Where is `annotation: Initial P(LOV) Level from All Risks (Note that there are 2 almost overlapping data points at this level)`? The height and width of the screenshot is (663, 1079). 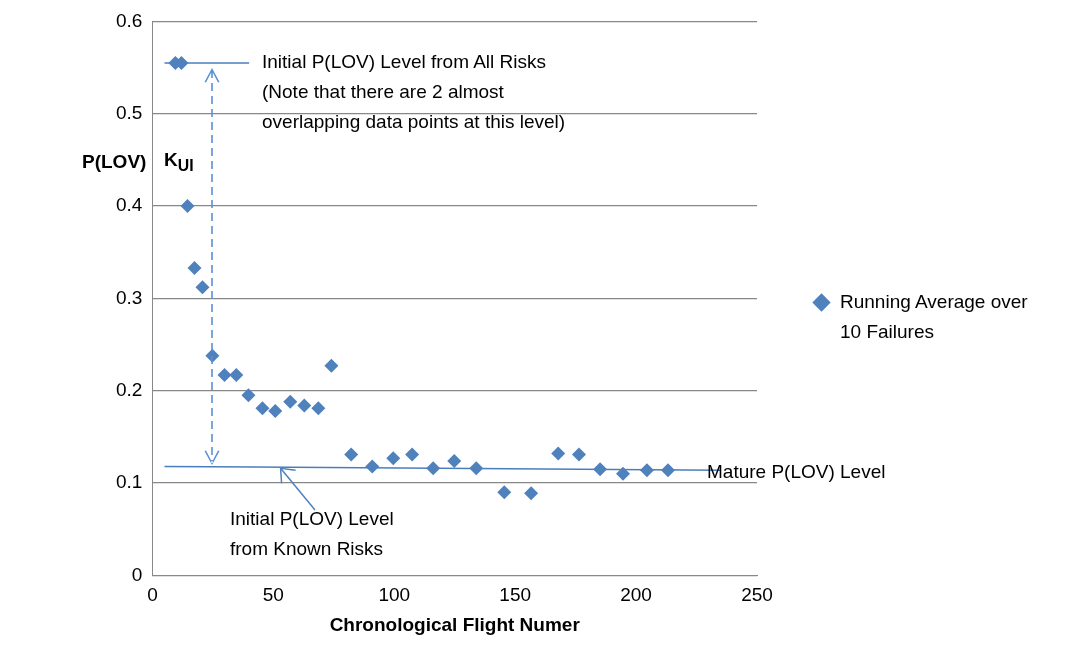 annotation: Initial P(LOV) Level from All Risks (Note that there are 2 almost overlapping data points at this level) is located at coordinates (414, 92).